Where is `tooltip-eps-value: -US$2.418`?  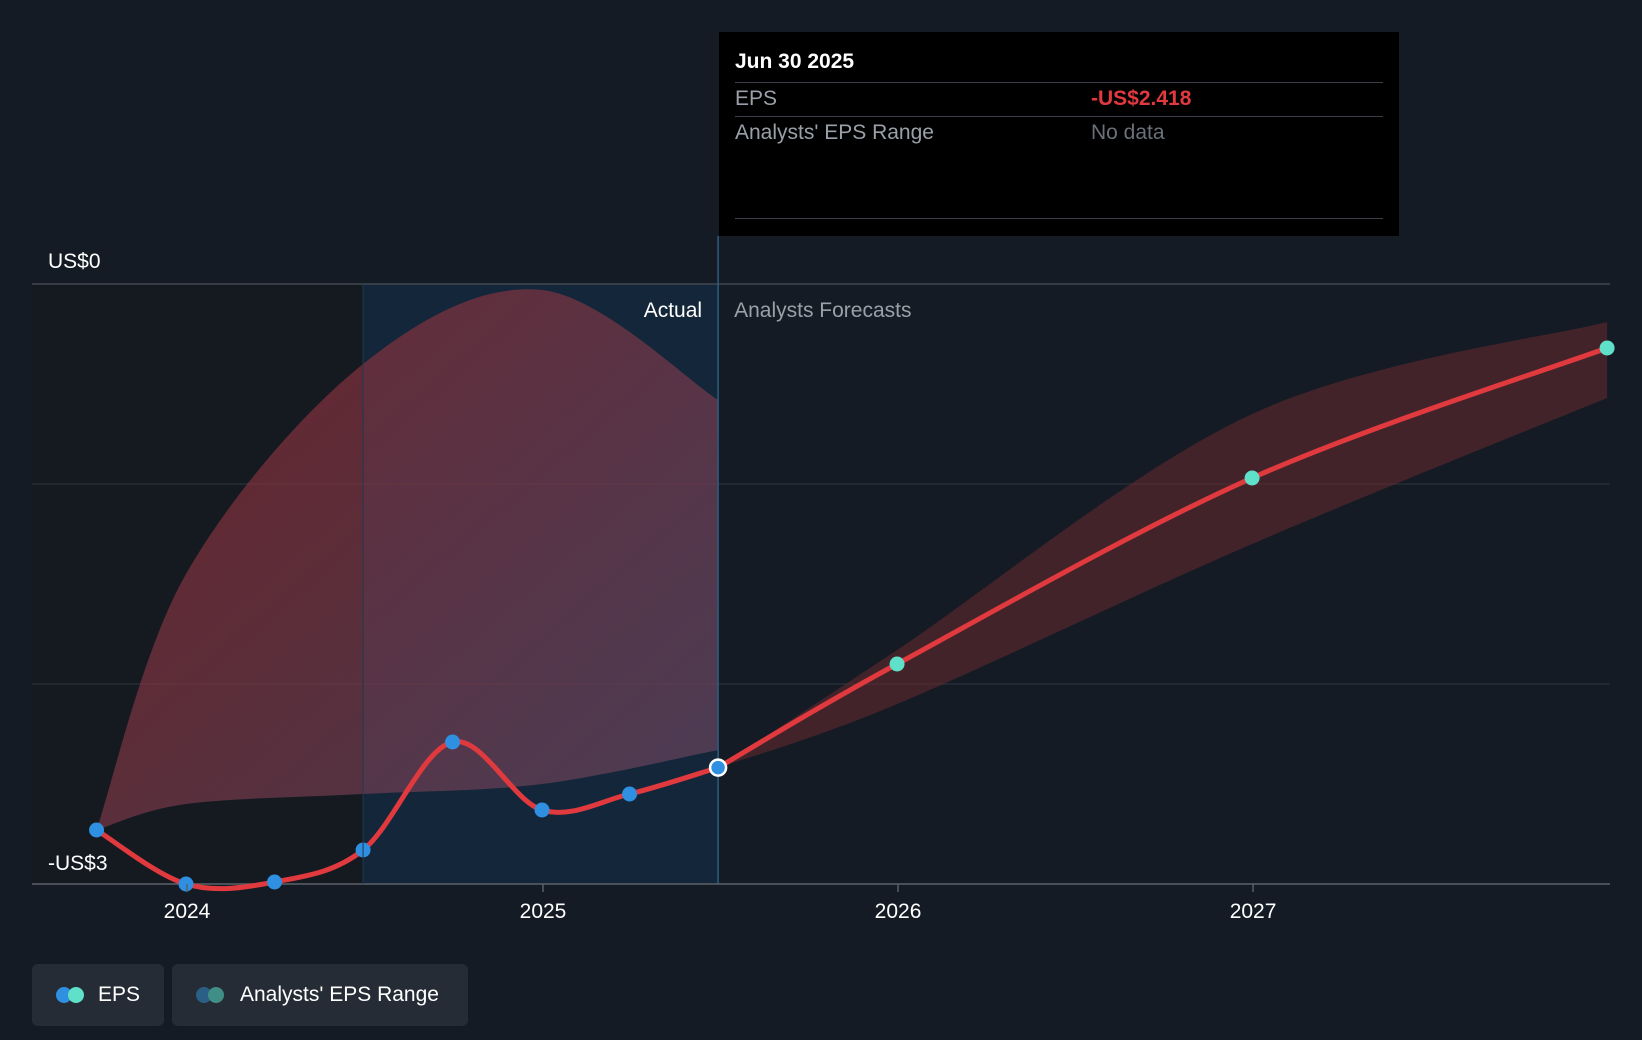
tooltip-eps-value: -US$2.418 is located at coordinates (1141, 98).